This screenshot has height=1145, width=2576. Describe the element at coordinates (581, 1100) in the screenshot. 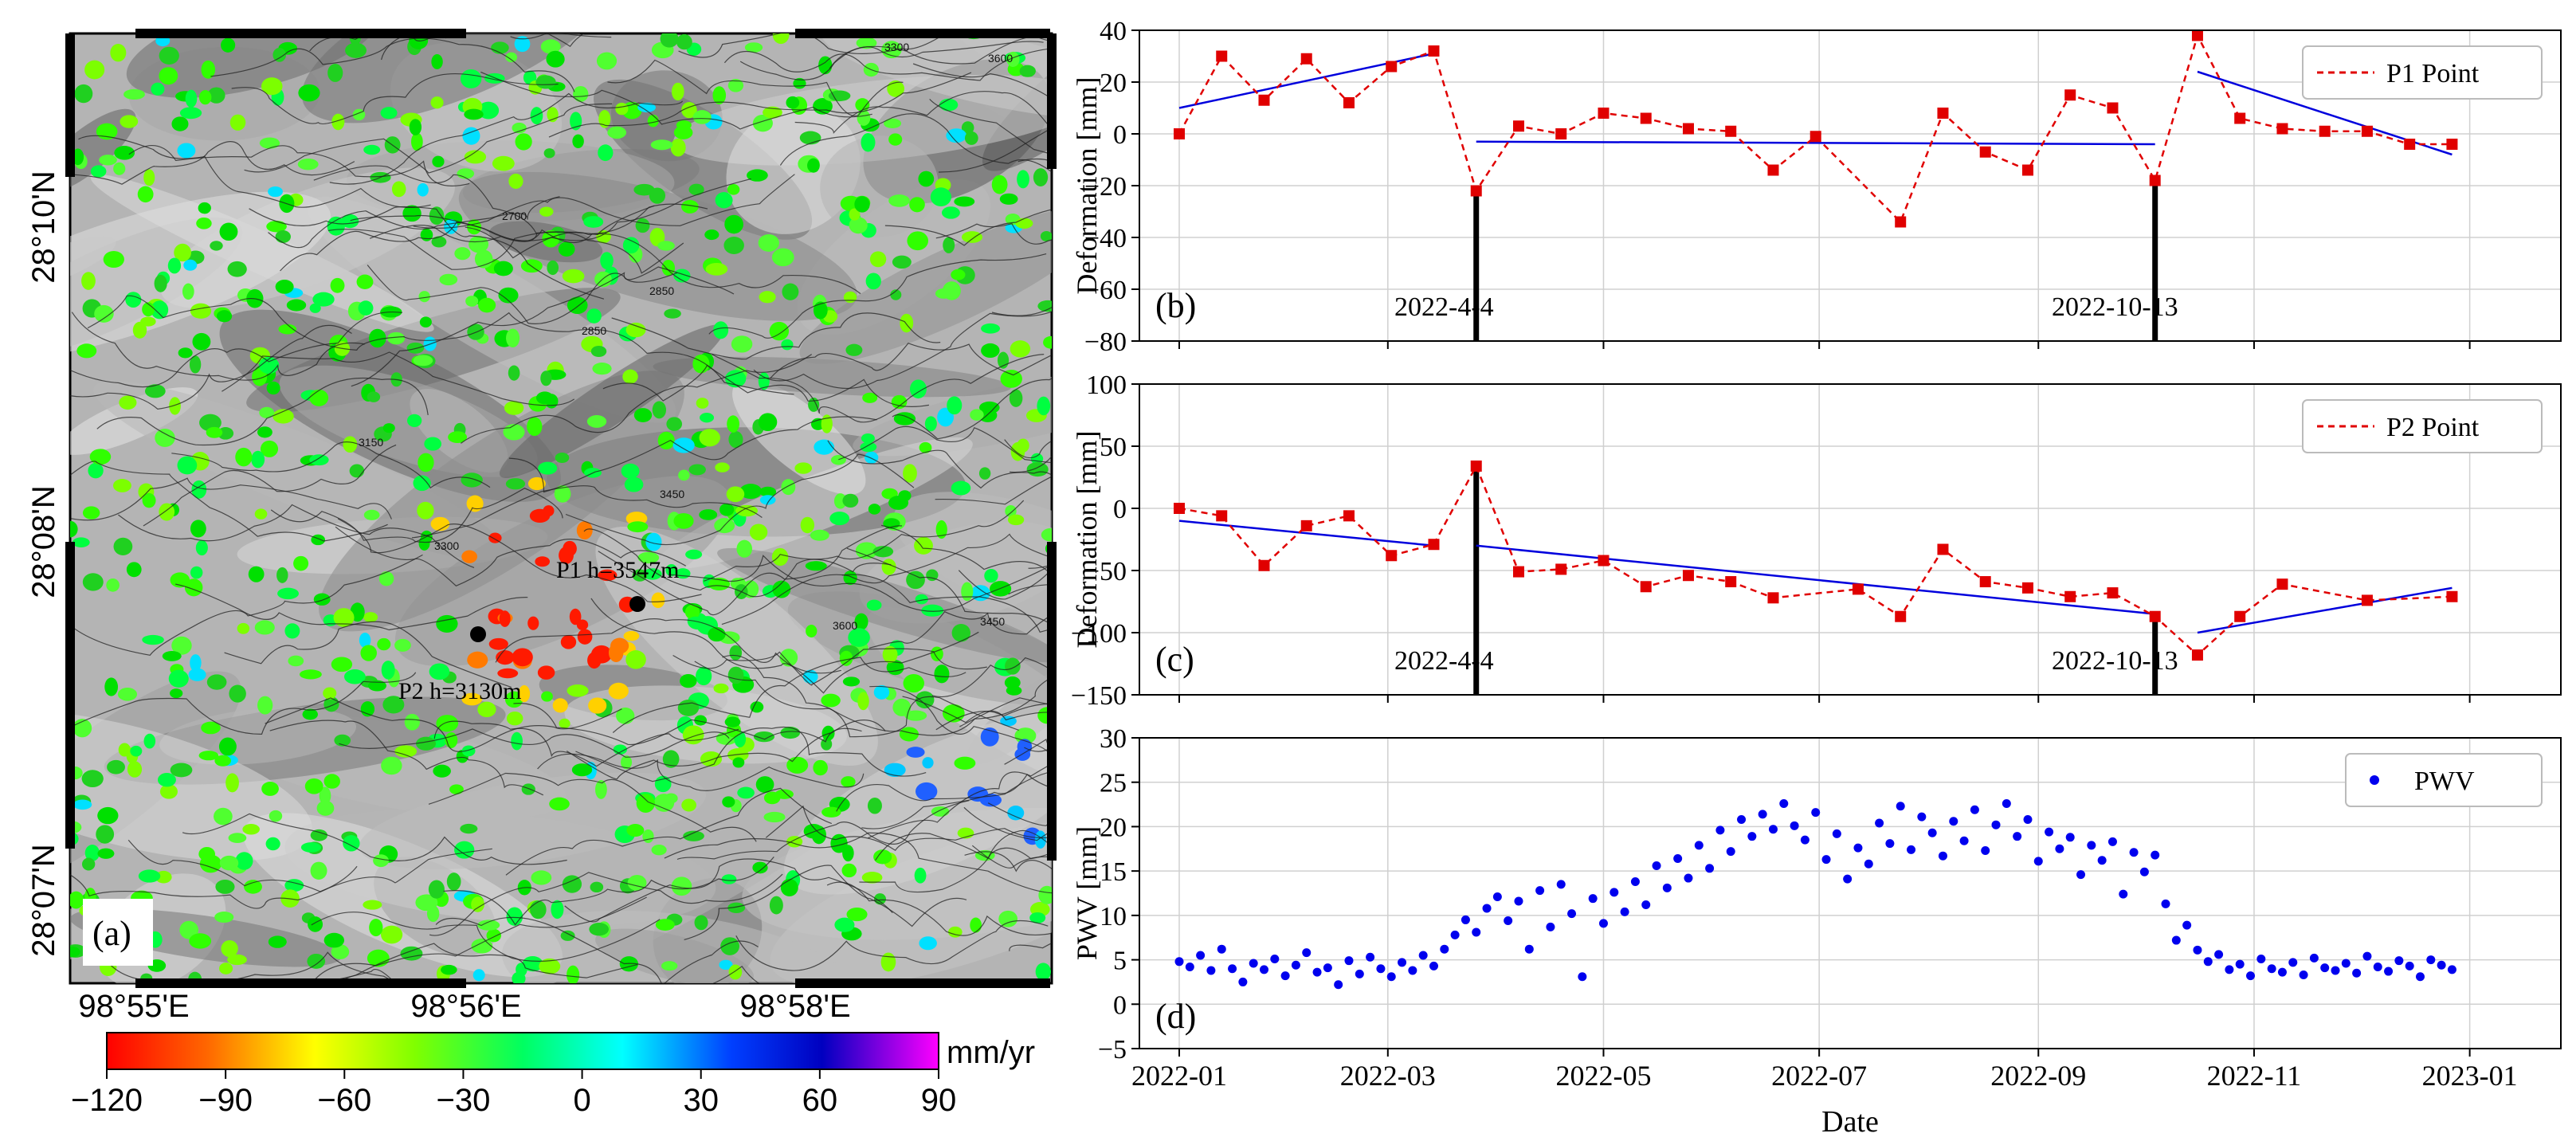

I see `colorbar-tick-label: 0` at that location.